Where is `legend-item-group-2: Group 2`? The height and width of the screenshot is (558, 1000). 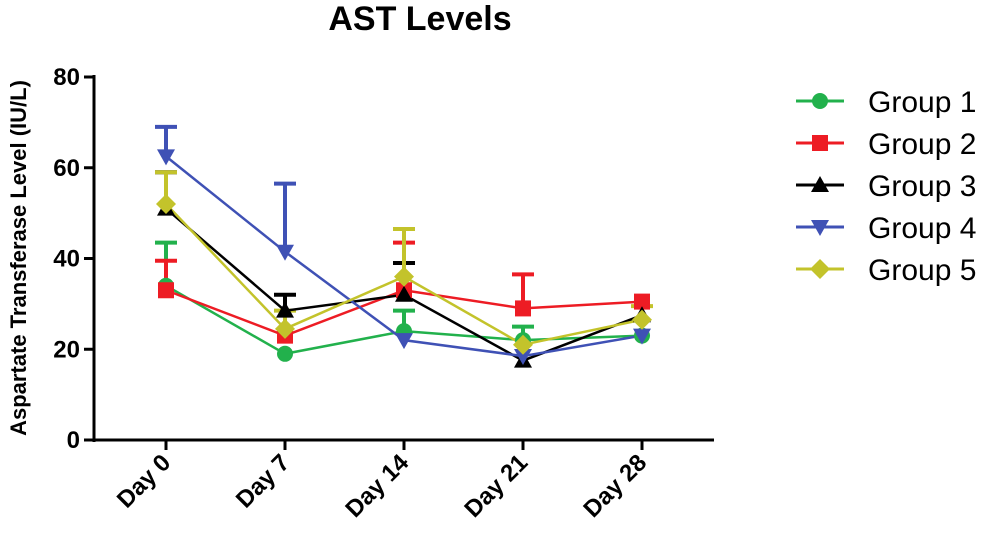
legend-item-group-2: Group 2 is located at coordinates (886, 144).